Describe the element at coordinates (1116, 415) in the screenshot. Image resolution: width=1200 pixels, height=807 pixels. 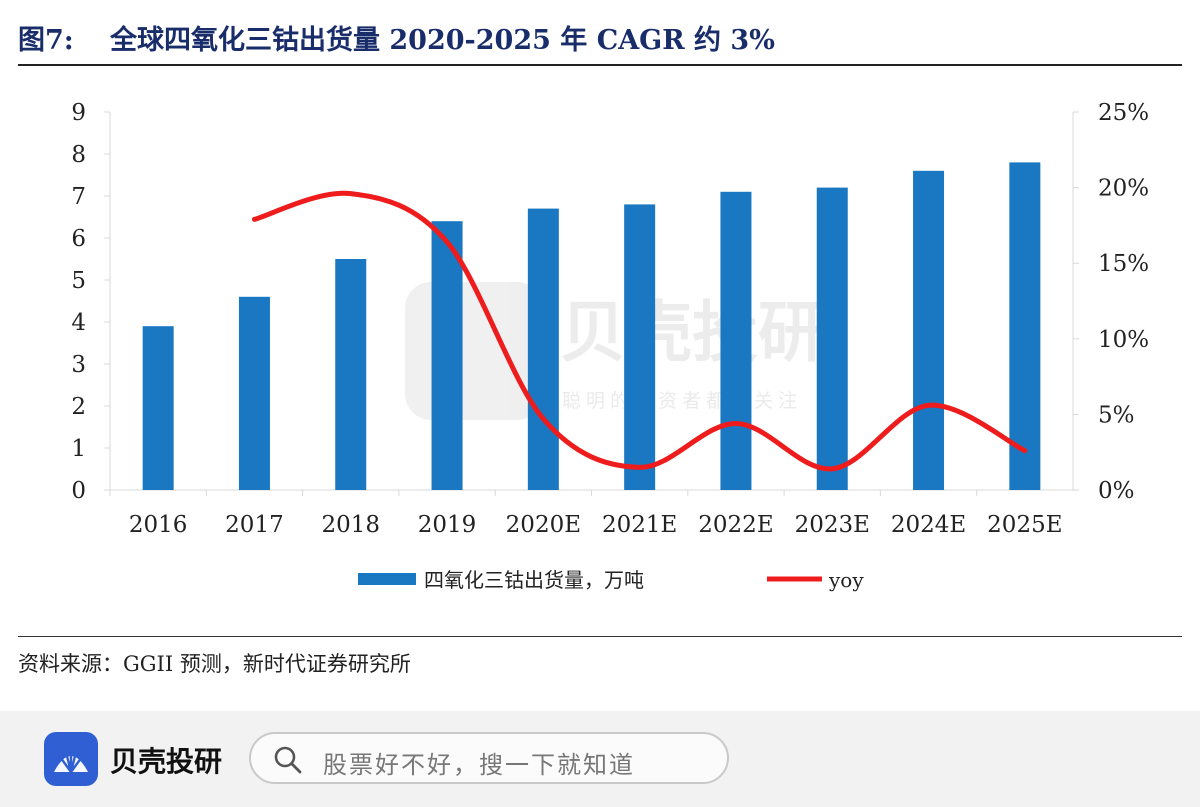
I see `y-right-tick-label: 5%` at that location.